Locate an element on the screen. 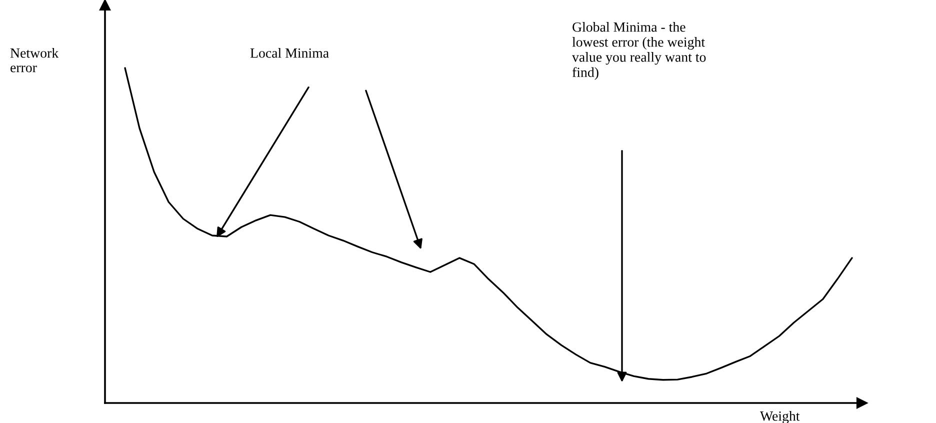 The width and height of the screenshot is (936, 423). text: Local Minima is located at coordinates (289, 53).